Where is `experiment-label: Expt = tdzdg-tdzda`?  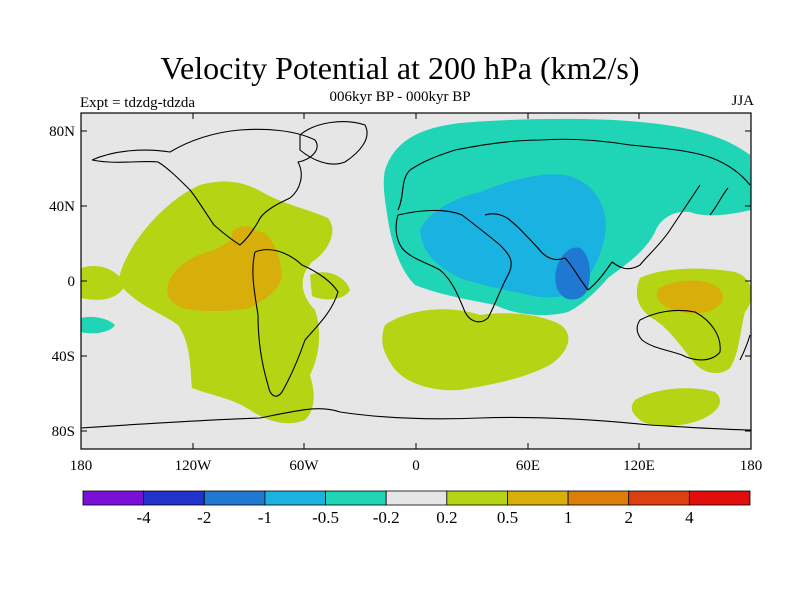 experiment-label: Expt = tdzdg-tdzda is located at coordinates (138, 103).